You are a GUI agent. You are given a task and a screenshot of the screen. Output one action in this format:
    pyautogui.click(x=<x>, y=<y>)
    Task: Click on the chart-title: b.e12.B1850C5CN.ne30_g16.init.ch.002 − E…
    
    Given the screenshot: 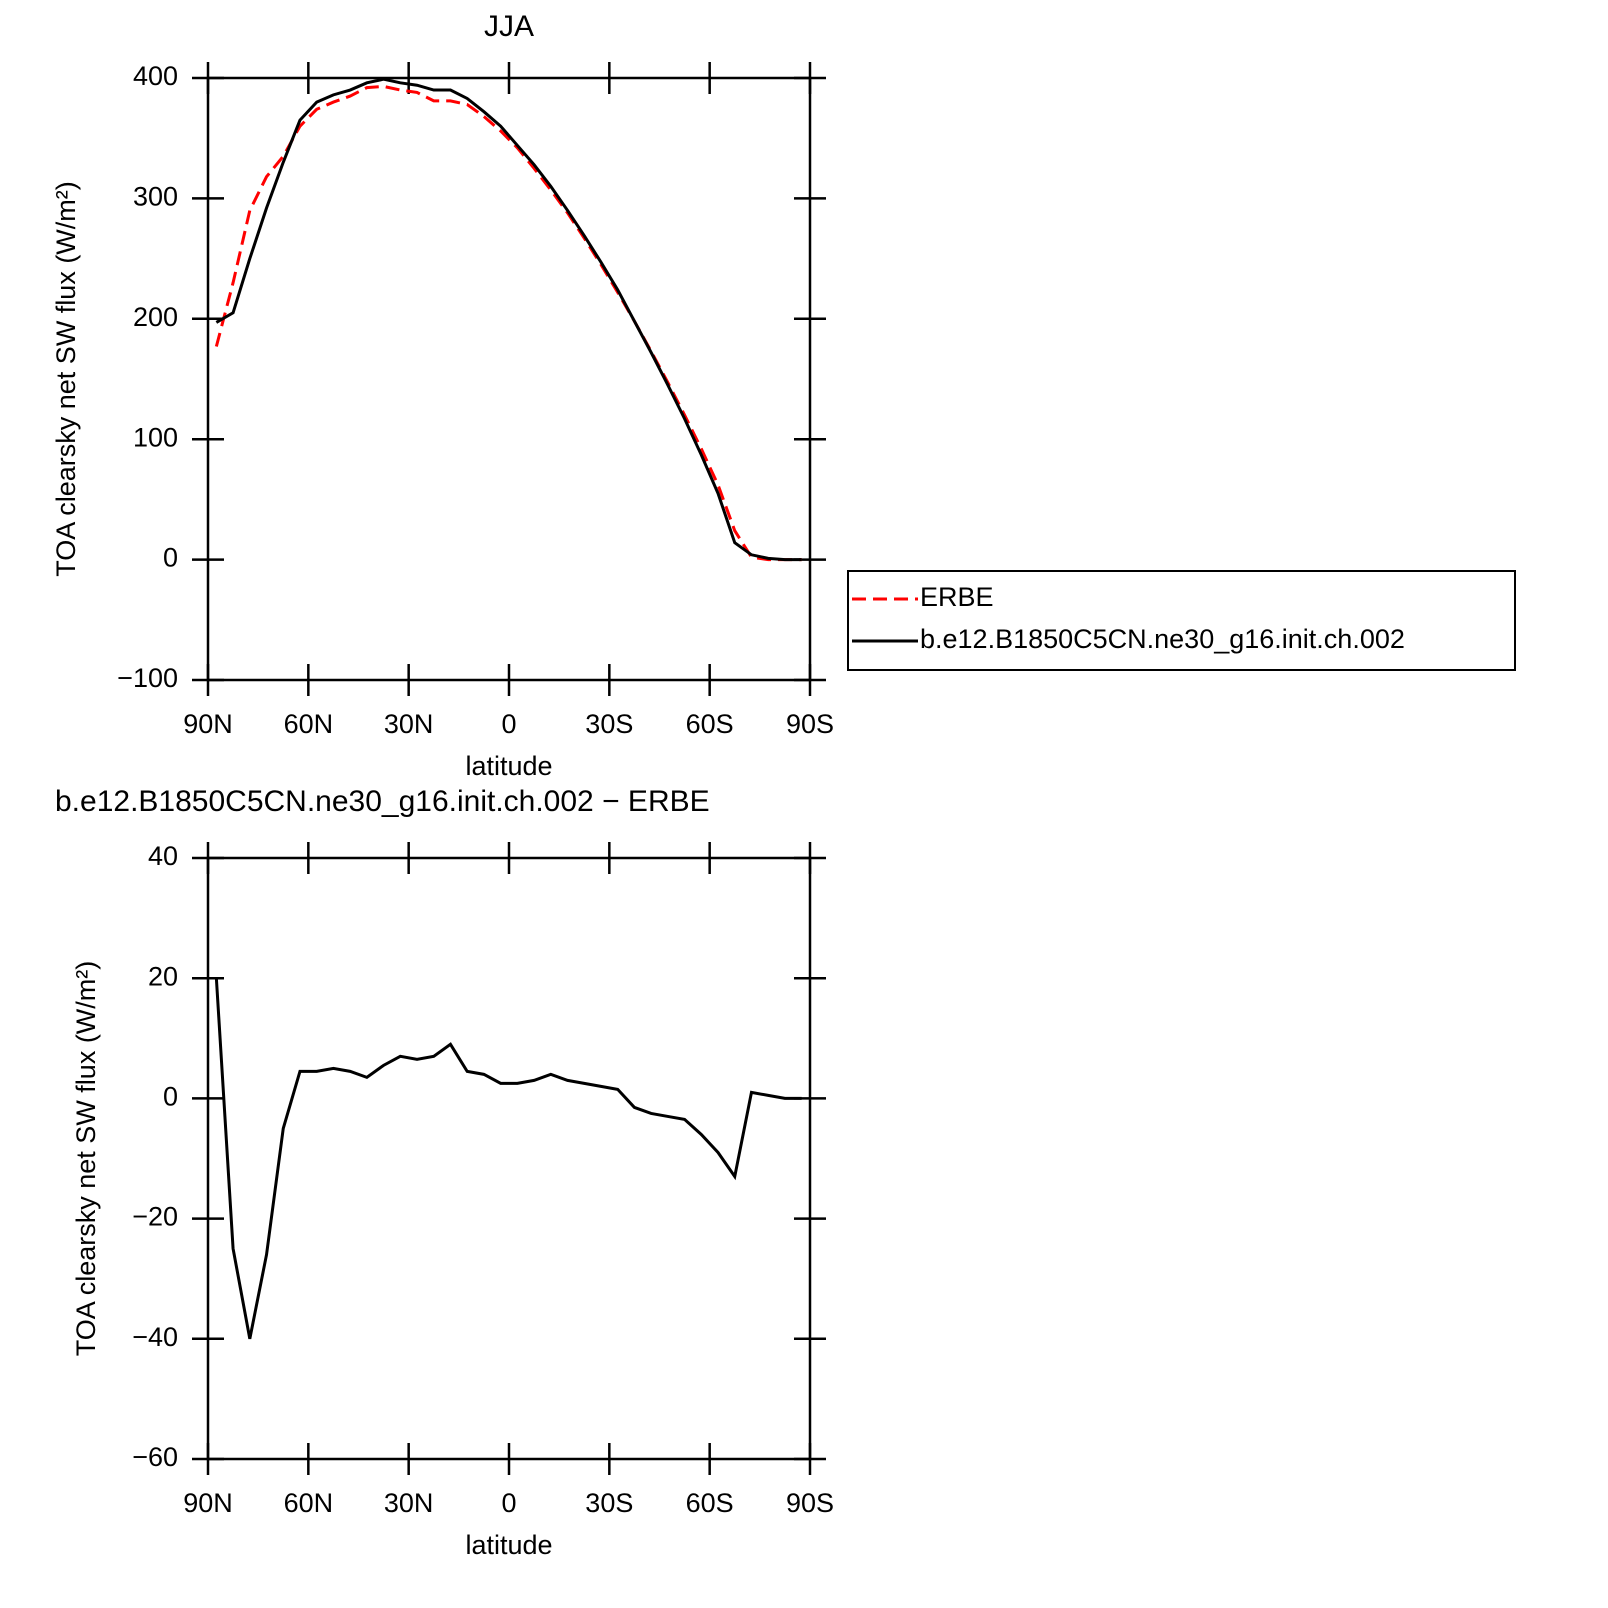 What is the action you would take?
    pyautogui.click(x=382, y=801)
    